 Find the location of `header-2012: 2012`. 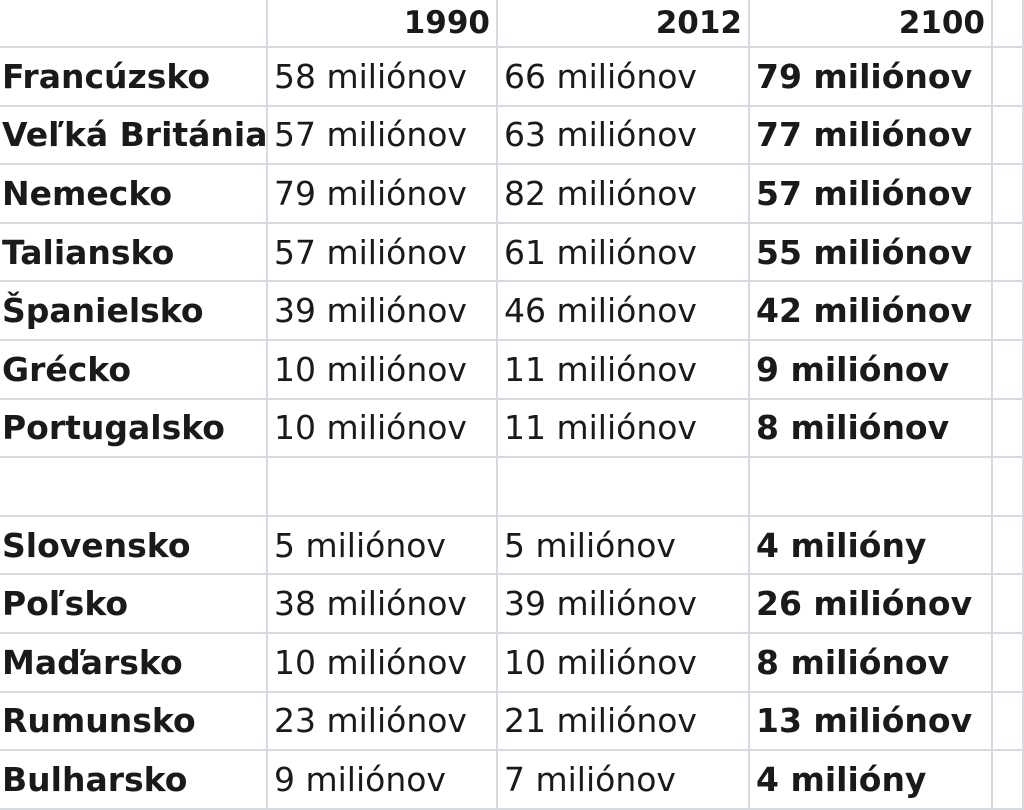

header-2012: 2012 is located at coordinates (624, 24).